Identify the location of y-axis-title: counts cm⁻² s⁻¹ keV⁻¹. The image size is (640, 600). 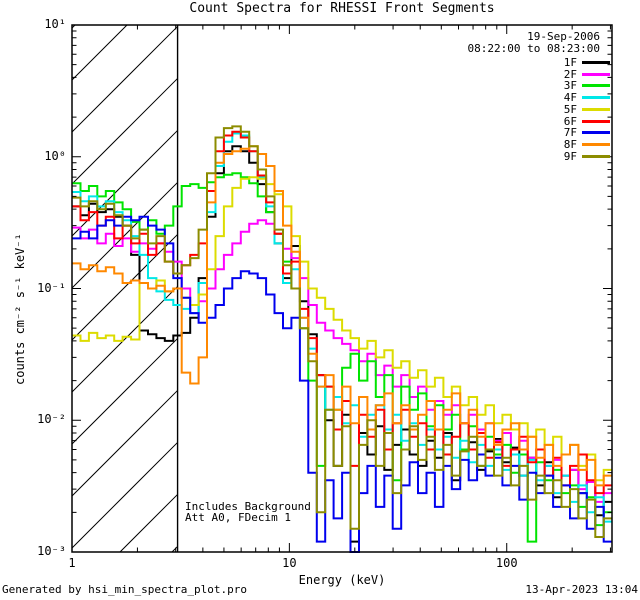
(20, 309).